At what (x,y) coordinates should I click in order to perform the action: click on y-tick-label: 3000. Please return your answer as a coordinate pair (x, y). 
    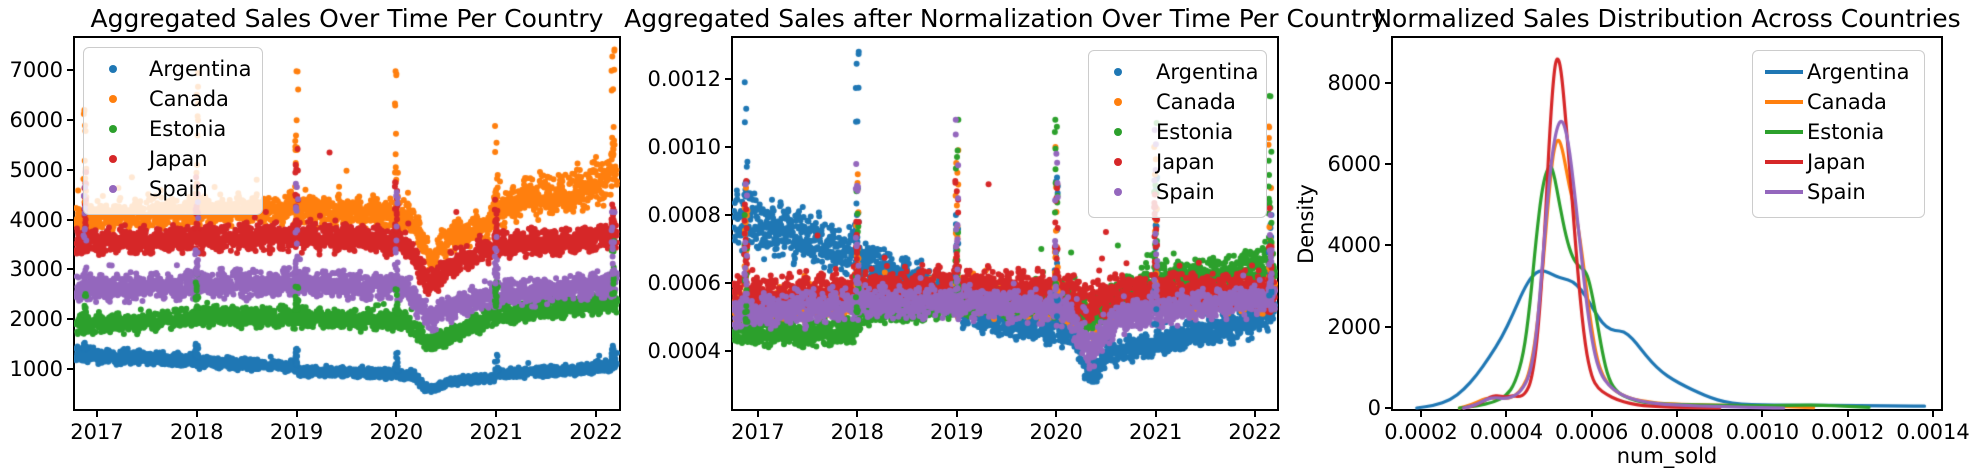
    Looking at the image, I should click on (36, 269).